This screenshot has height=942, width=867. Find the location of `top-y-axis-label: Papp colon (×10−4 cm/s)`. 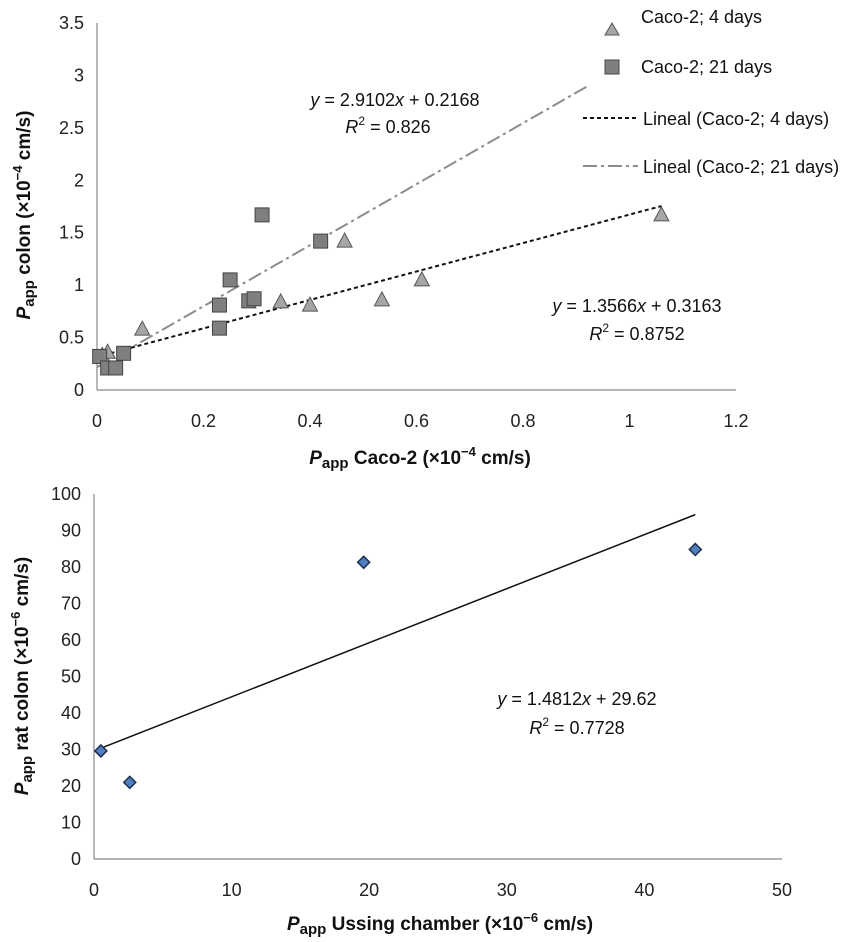

top-y-axis-label: Papp colon (×10−4 cm/s) is located at coordinates (24, 215).